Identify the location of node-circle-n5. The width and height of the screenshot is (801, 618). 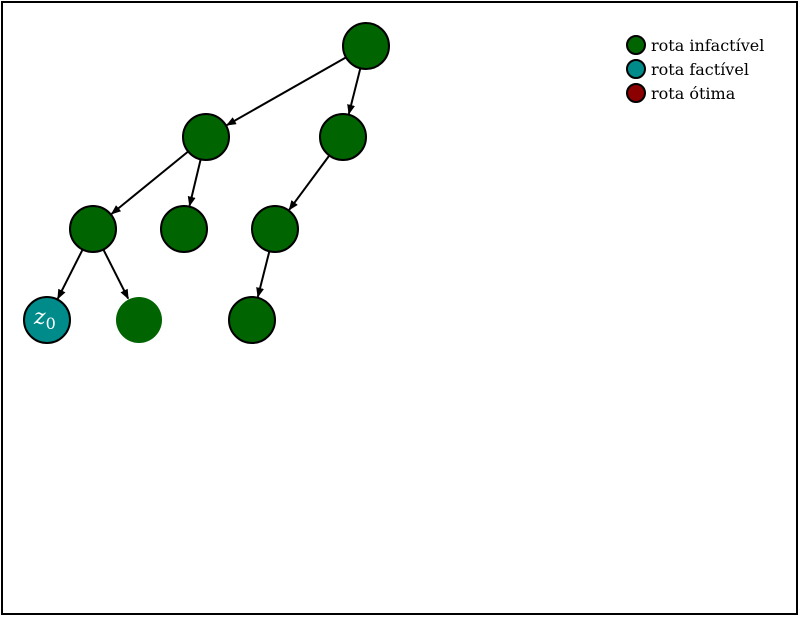
(275, 229).